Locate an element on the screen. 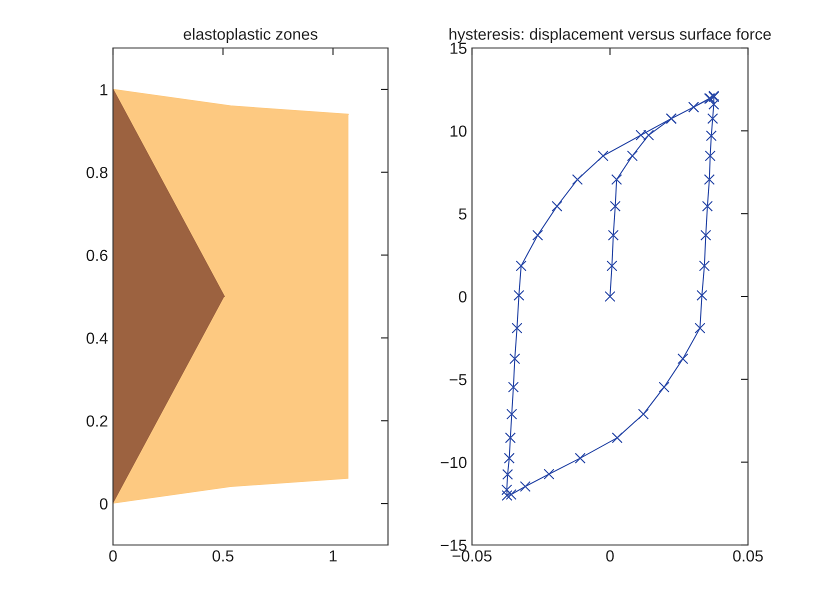 The height and width of the screenshot is (598, 825). y-tick-label: −5 is located at coordinates (458, 380).